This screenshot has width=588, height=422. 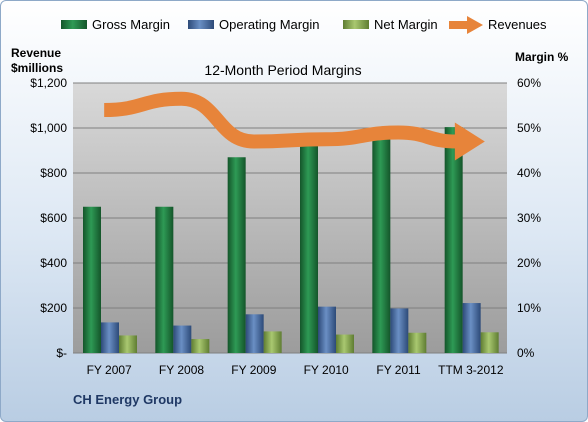 What do you see at coordinates (406, 24) in the screenshot?
I see `legend-label-net-margin: Net Margin` at bounding box center [406, 24].